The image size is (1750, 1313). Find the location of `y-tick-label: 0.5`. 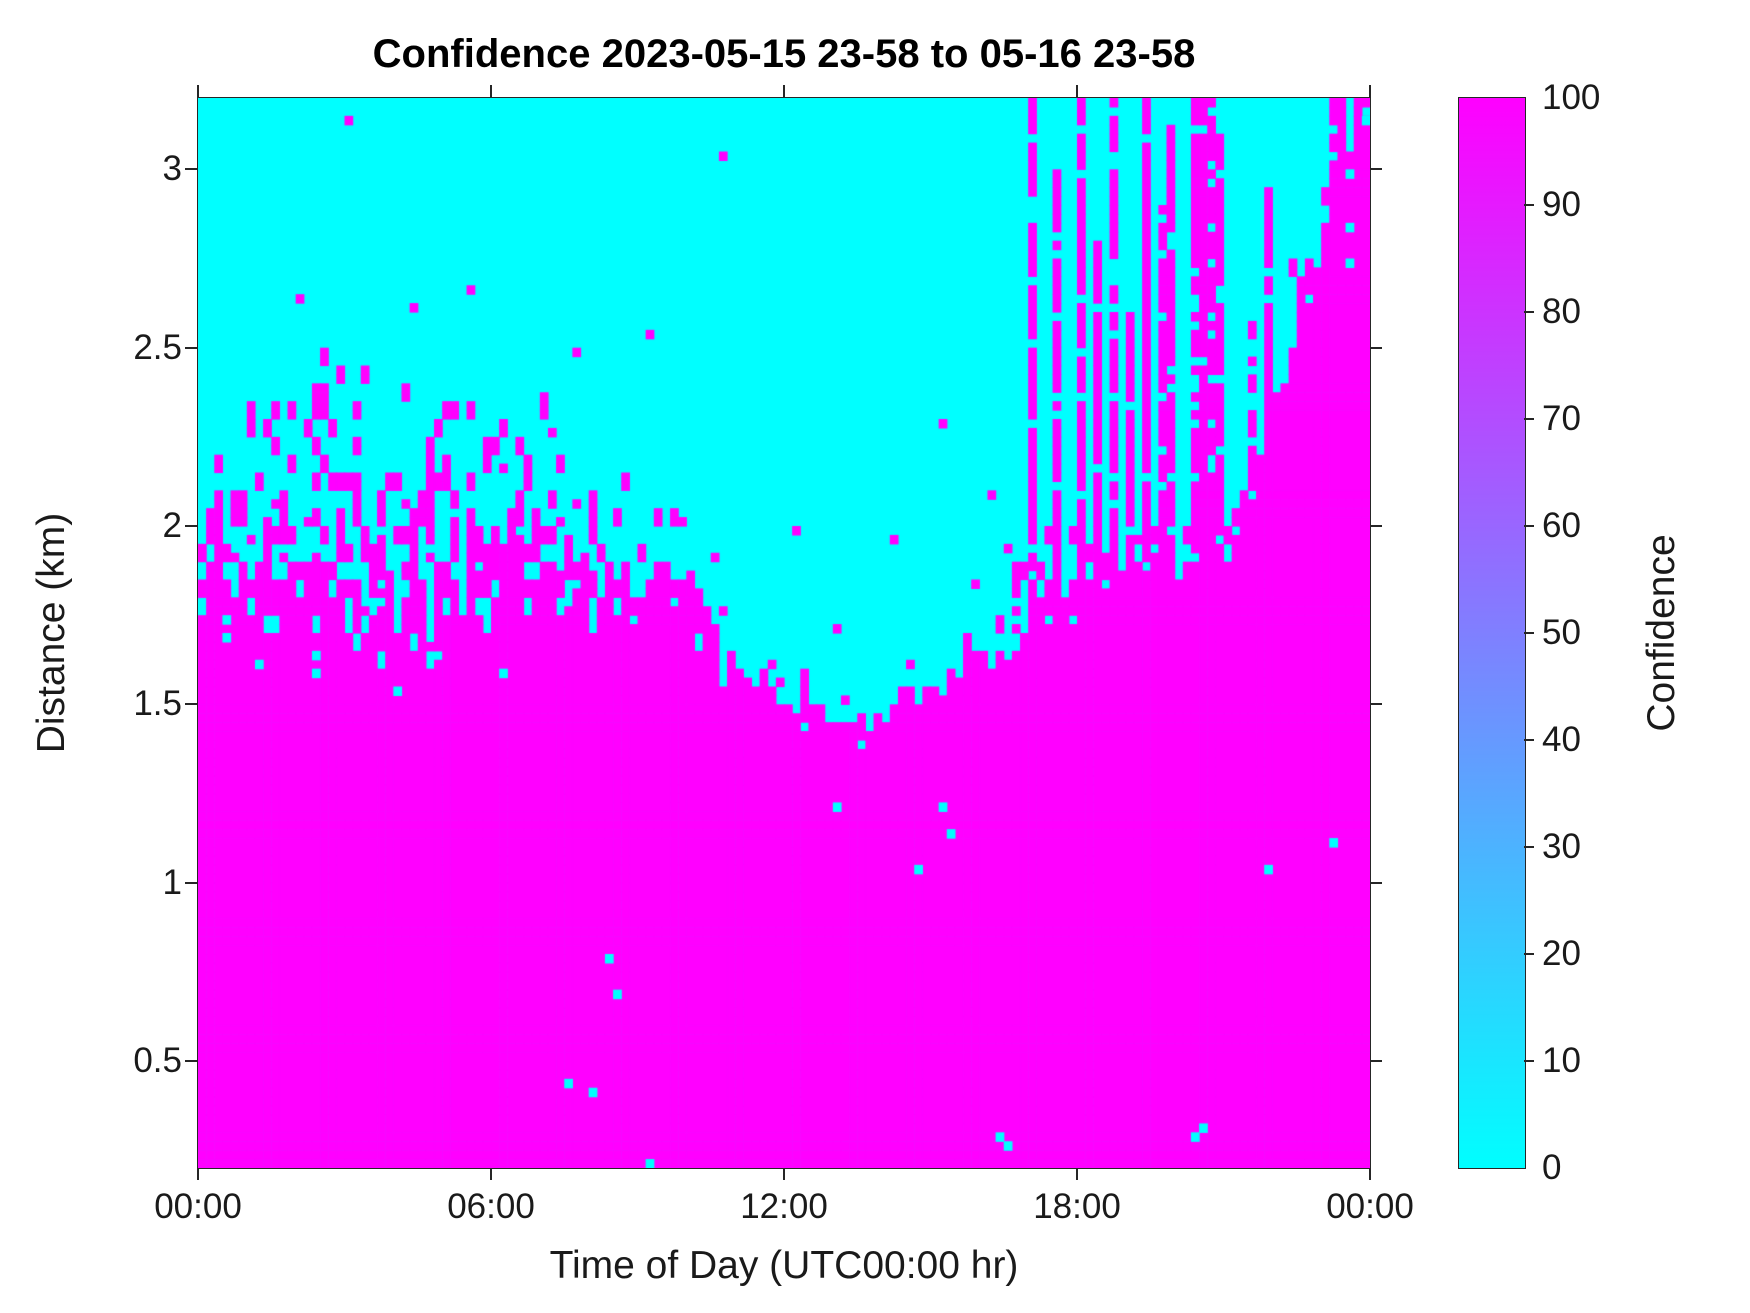

y-tick-label: 0.5 is located at coordinates (157, 1060).